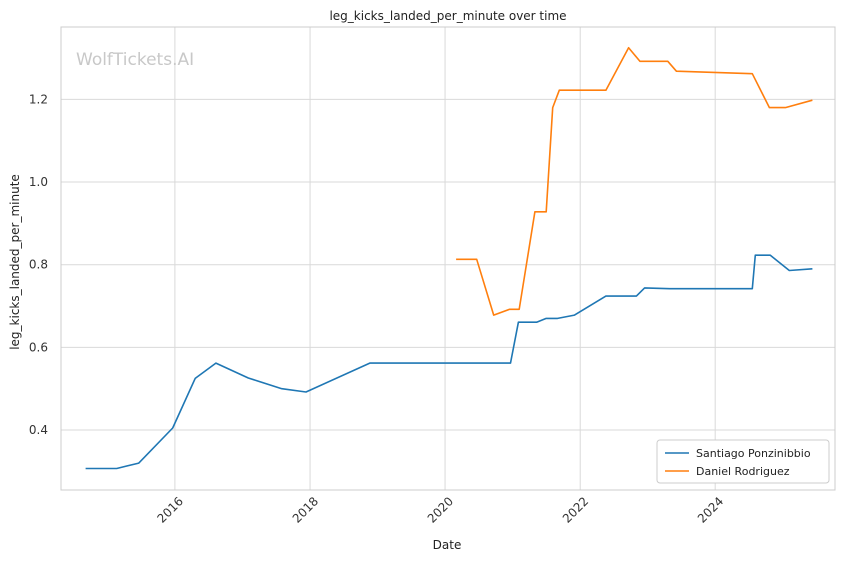  I want to click on legend-box, so click(743, 461).